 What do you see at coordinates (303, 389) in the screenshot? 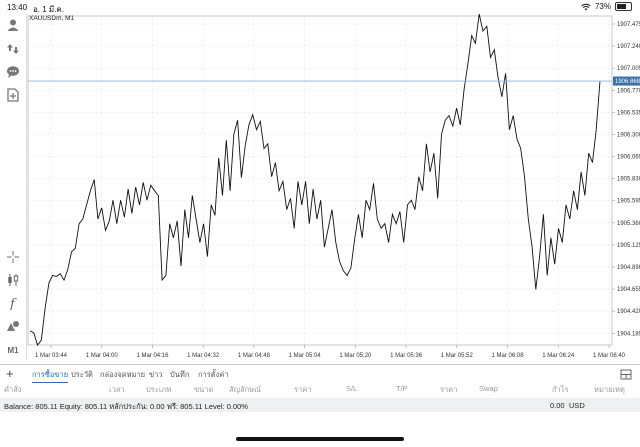
I see `col-price: ราคา` at bounding box center [303, 389].